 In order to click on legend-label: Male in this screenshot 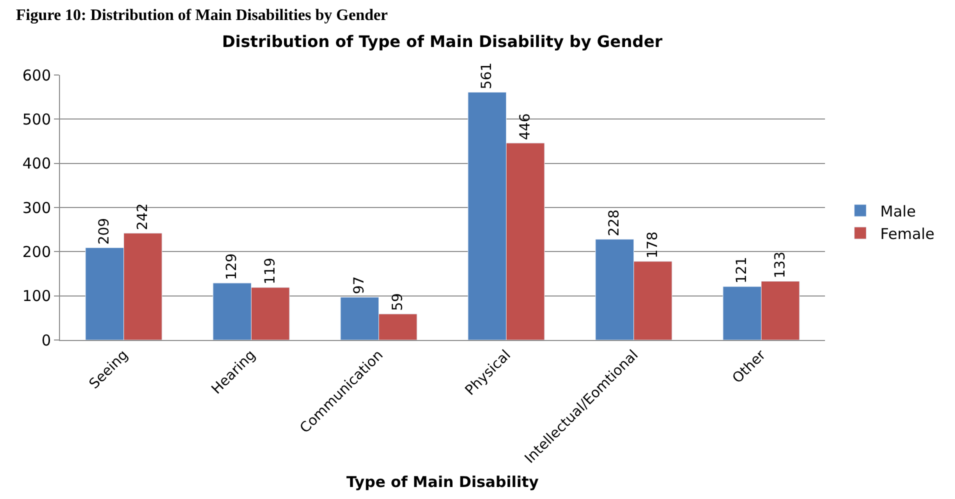, I will do `click(898, 211)`.